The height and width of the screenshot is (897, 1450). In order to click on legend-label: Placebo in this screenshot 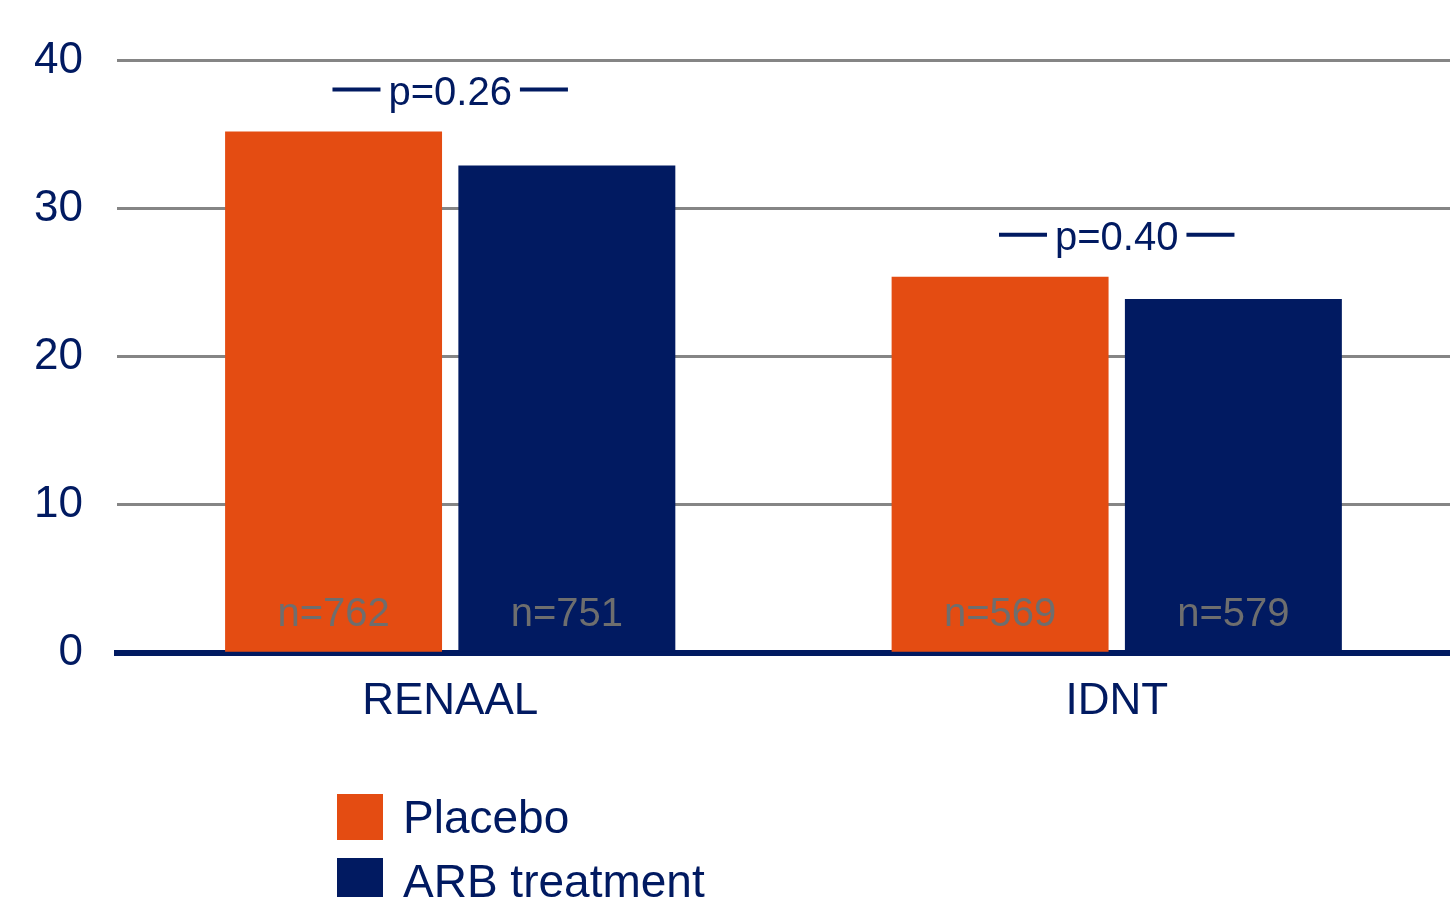, I will do `click(486, 817)`.